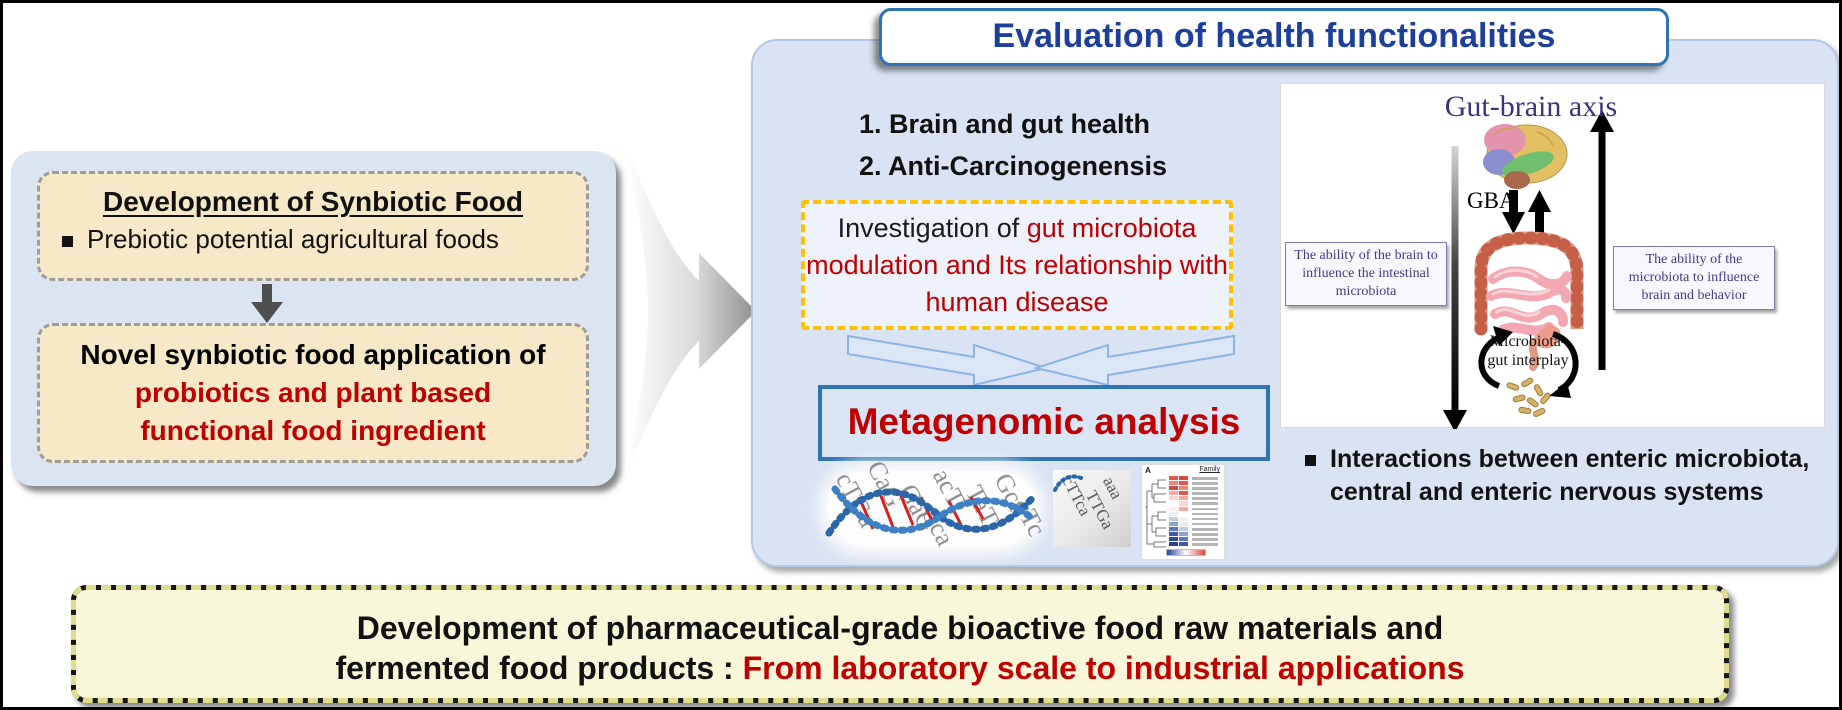 This screenshot has width=1842, height=710. Describe the element at coordinates (1491, 200) in the screenshot. I see `gba-label: GBA` at that location.